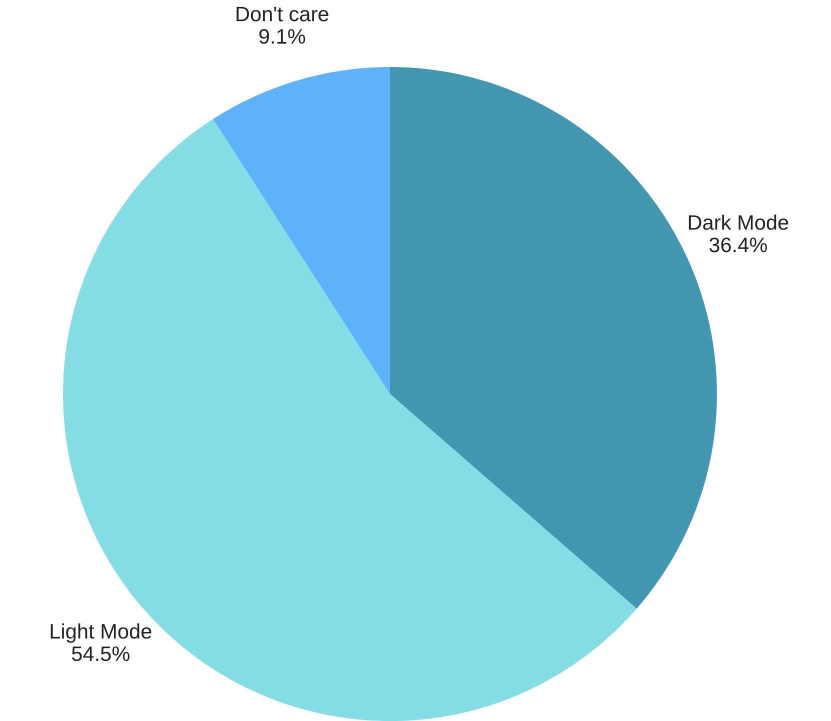 Image resolution: width=831 pixels, height=721 pixels. Describe the element at coordinates (101, 654) in the screenshot. I see `data-label: 54.5%` at that location.